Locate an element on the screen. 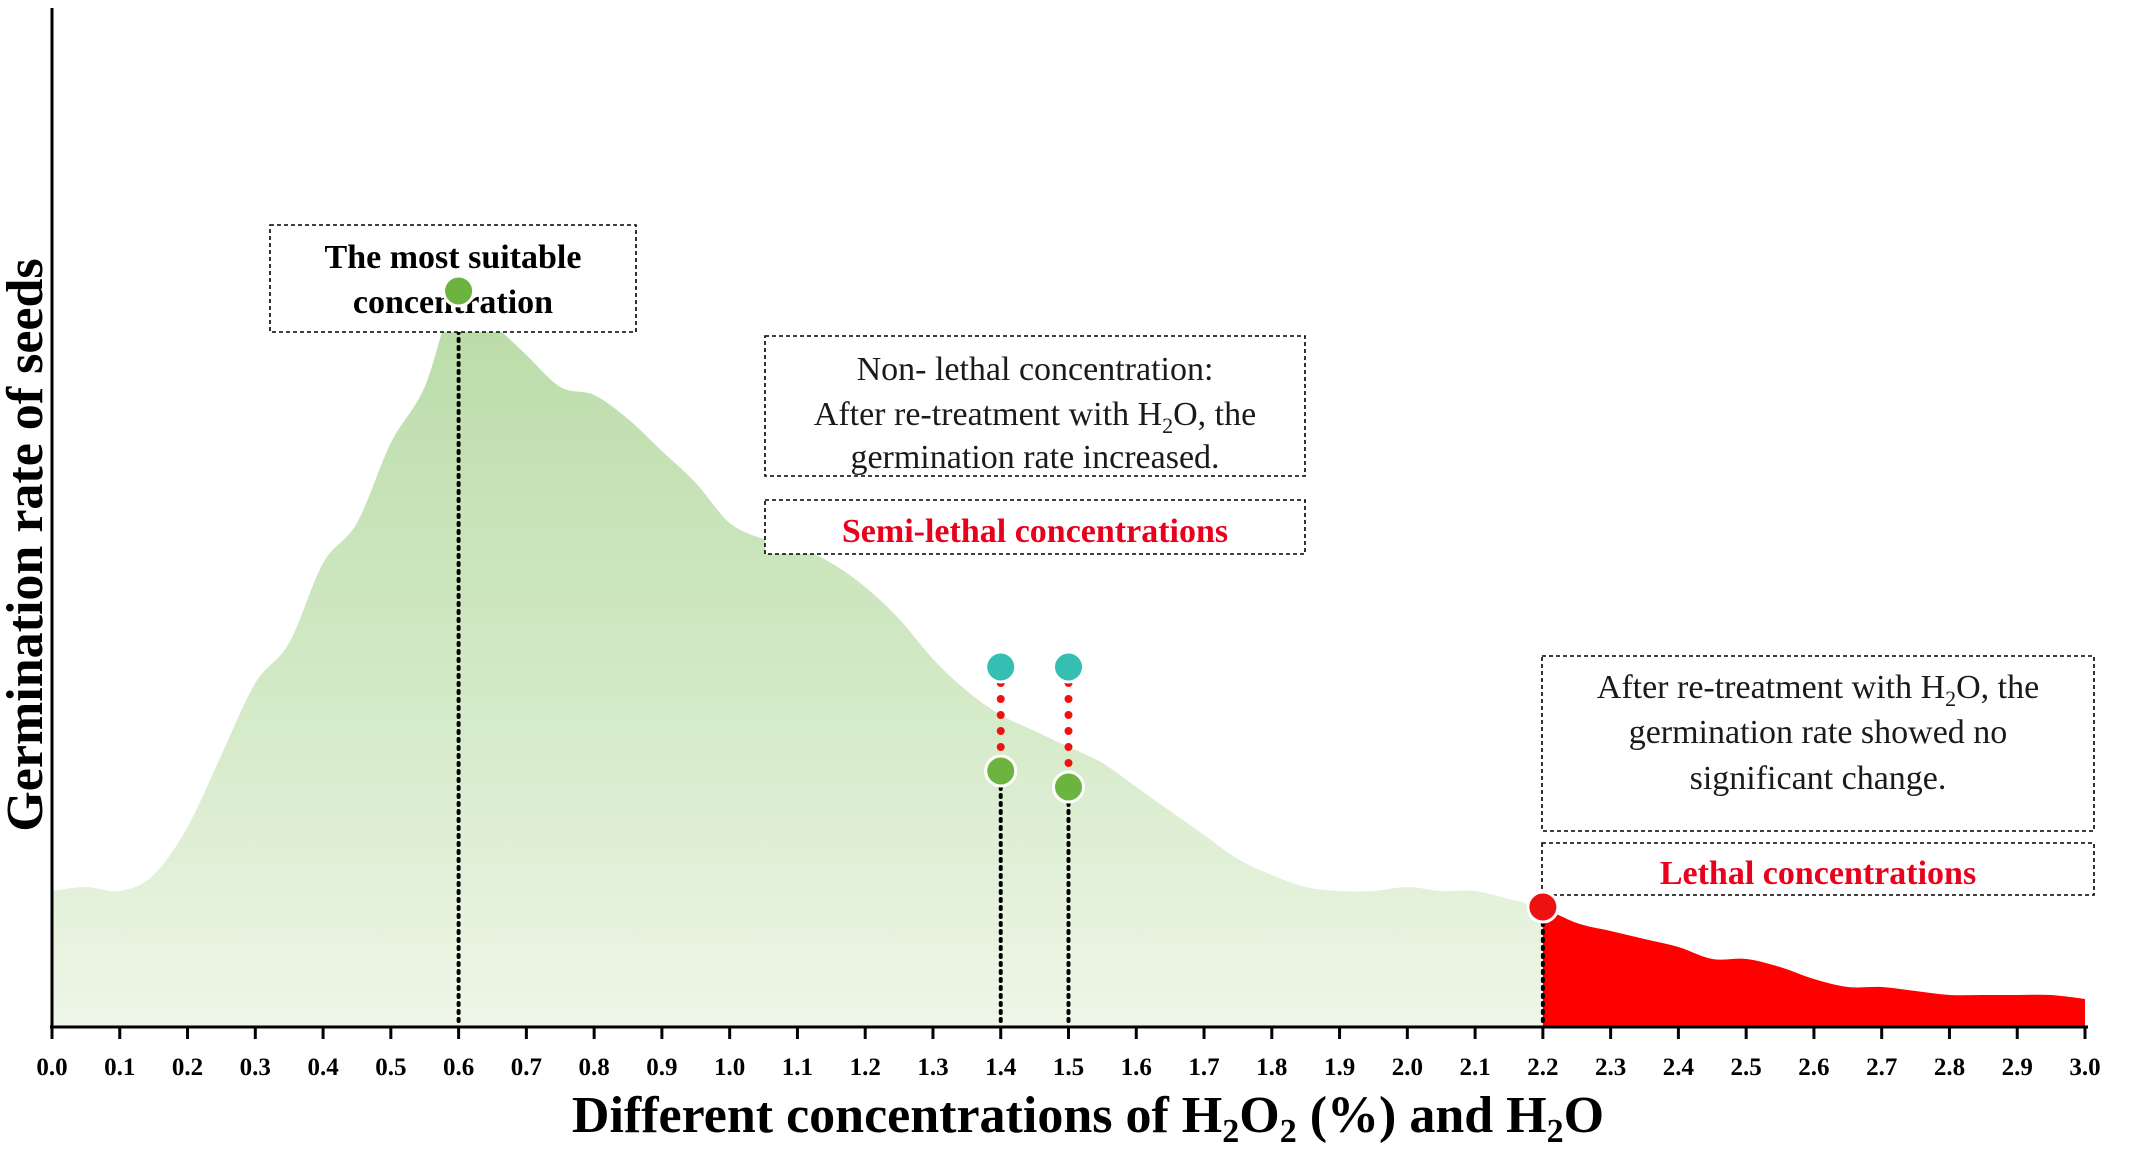 This screenshot has height=1150, width=2136. x-tick-label: 0.7 is located at coordinates (526, 1067).